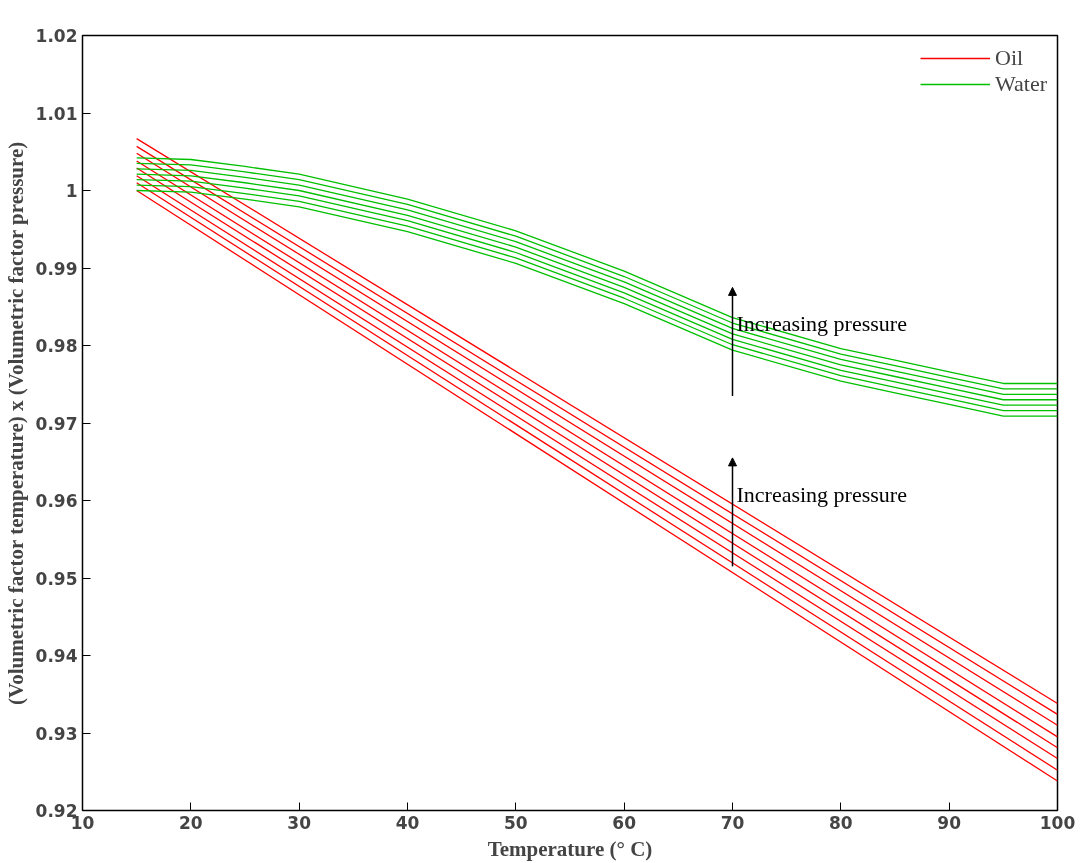 This screenshot has height=863, width=1082. What do you see at coordinates (516, 822) in the screenshot?
I see `x-tick-label: 50` at bounding box center [516, 822].